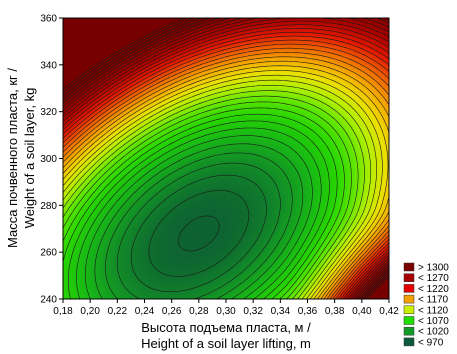 This screenshot has width=457, height=354. I want to click on x-tick-label: 0,34, so click(281, 311).